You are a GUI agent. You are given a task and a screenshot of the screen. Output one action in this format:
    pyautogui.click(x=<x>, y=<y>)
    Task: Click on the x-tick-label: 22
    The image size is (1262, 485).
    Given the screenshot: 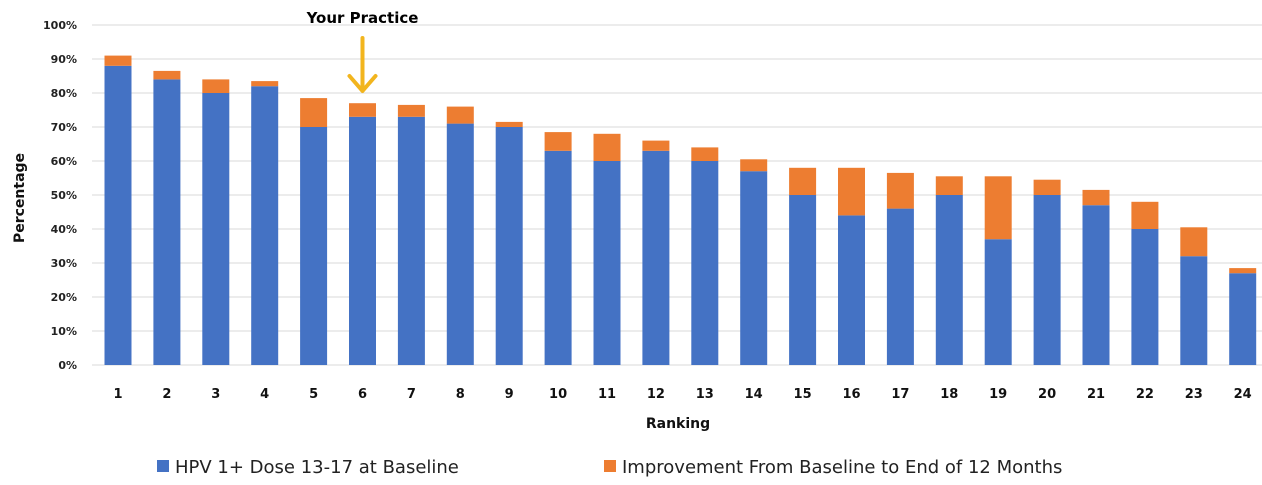 What is the action you would take?
    pyautogui.click(x=1145, y=394)
    